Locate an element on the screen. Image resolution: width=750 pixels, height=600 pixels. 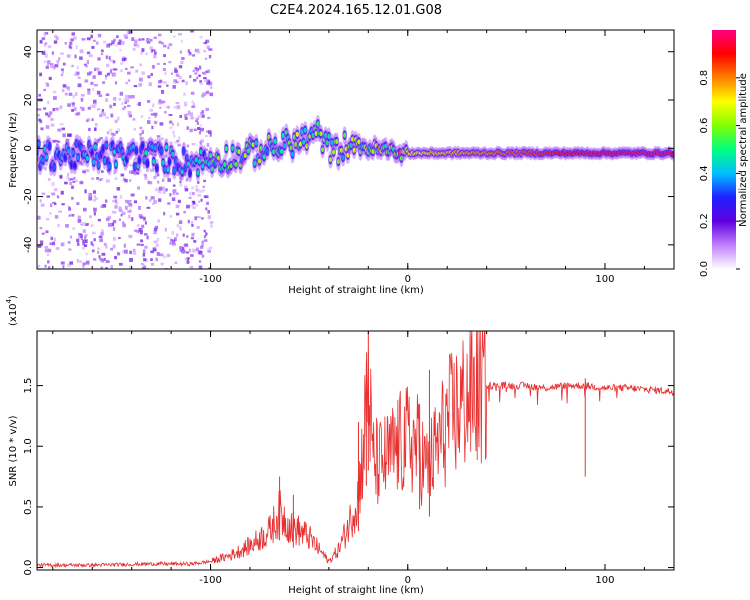
snr-y-label: SNR (10 * v/v) is located at coordinates (13, 450).